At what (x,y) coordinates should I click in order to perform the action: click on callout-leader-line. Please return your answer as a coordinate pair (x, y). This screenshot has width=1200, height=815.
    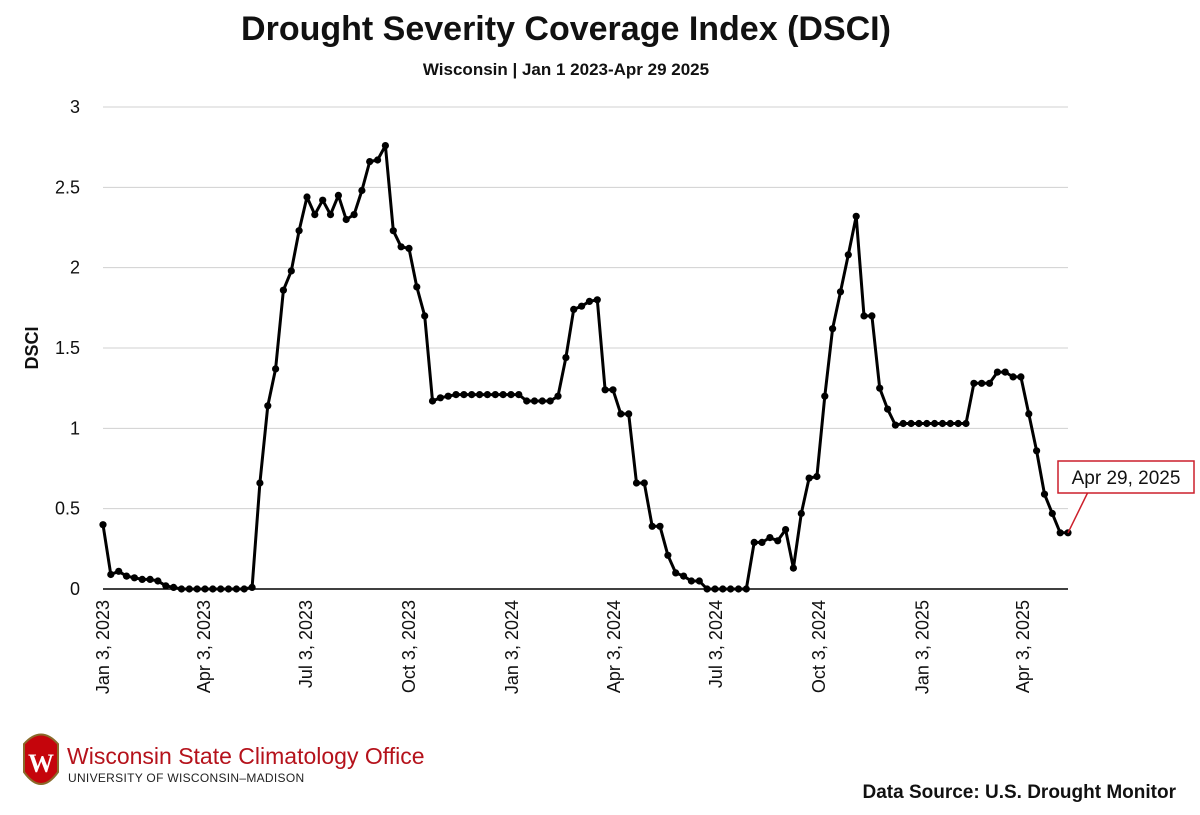
    Looking at the image, I should click on (1078, 512).